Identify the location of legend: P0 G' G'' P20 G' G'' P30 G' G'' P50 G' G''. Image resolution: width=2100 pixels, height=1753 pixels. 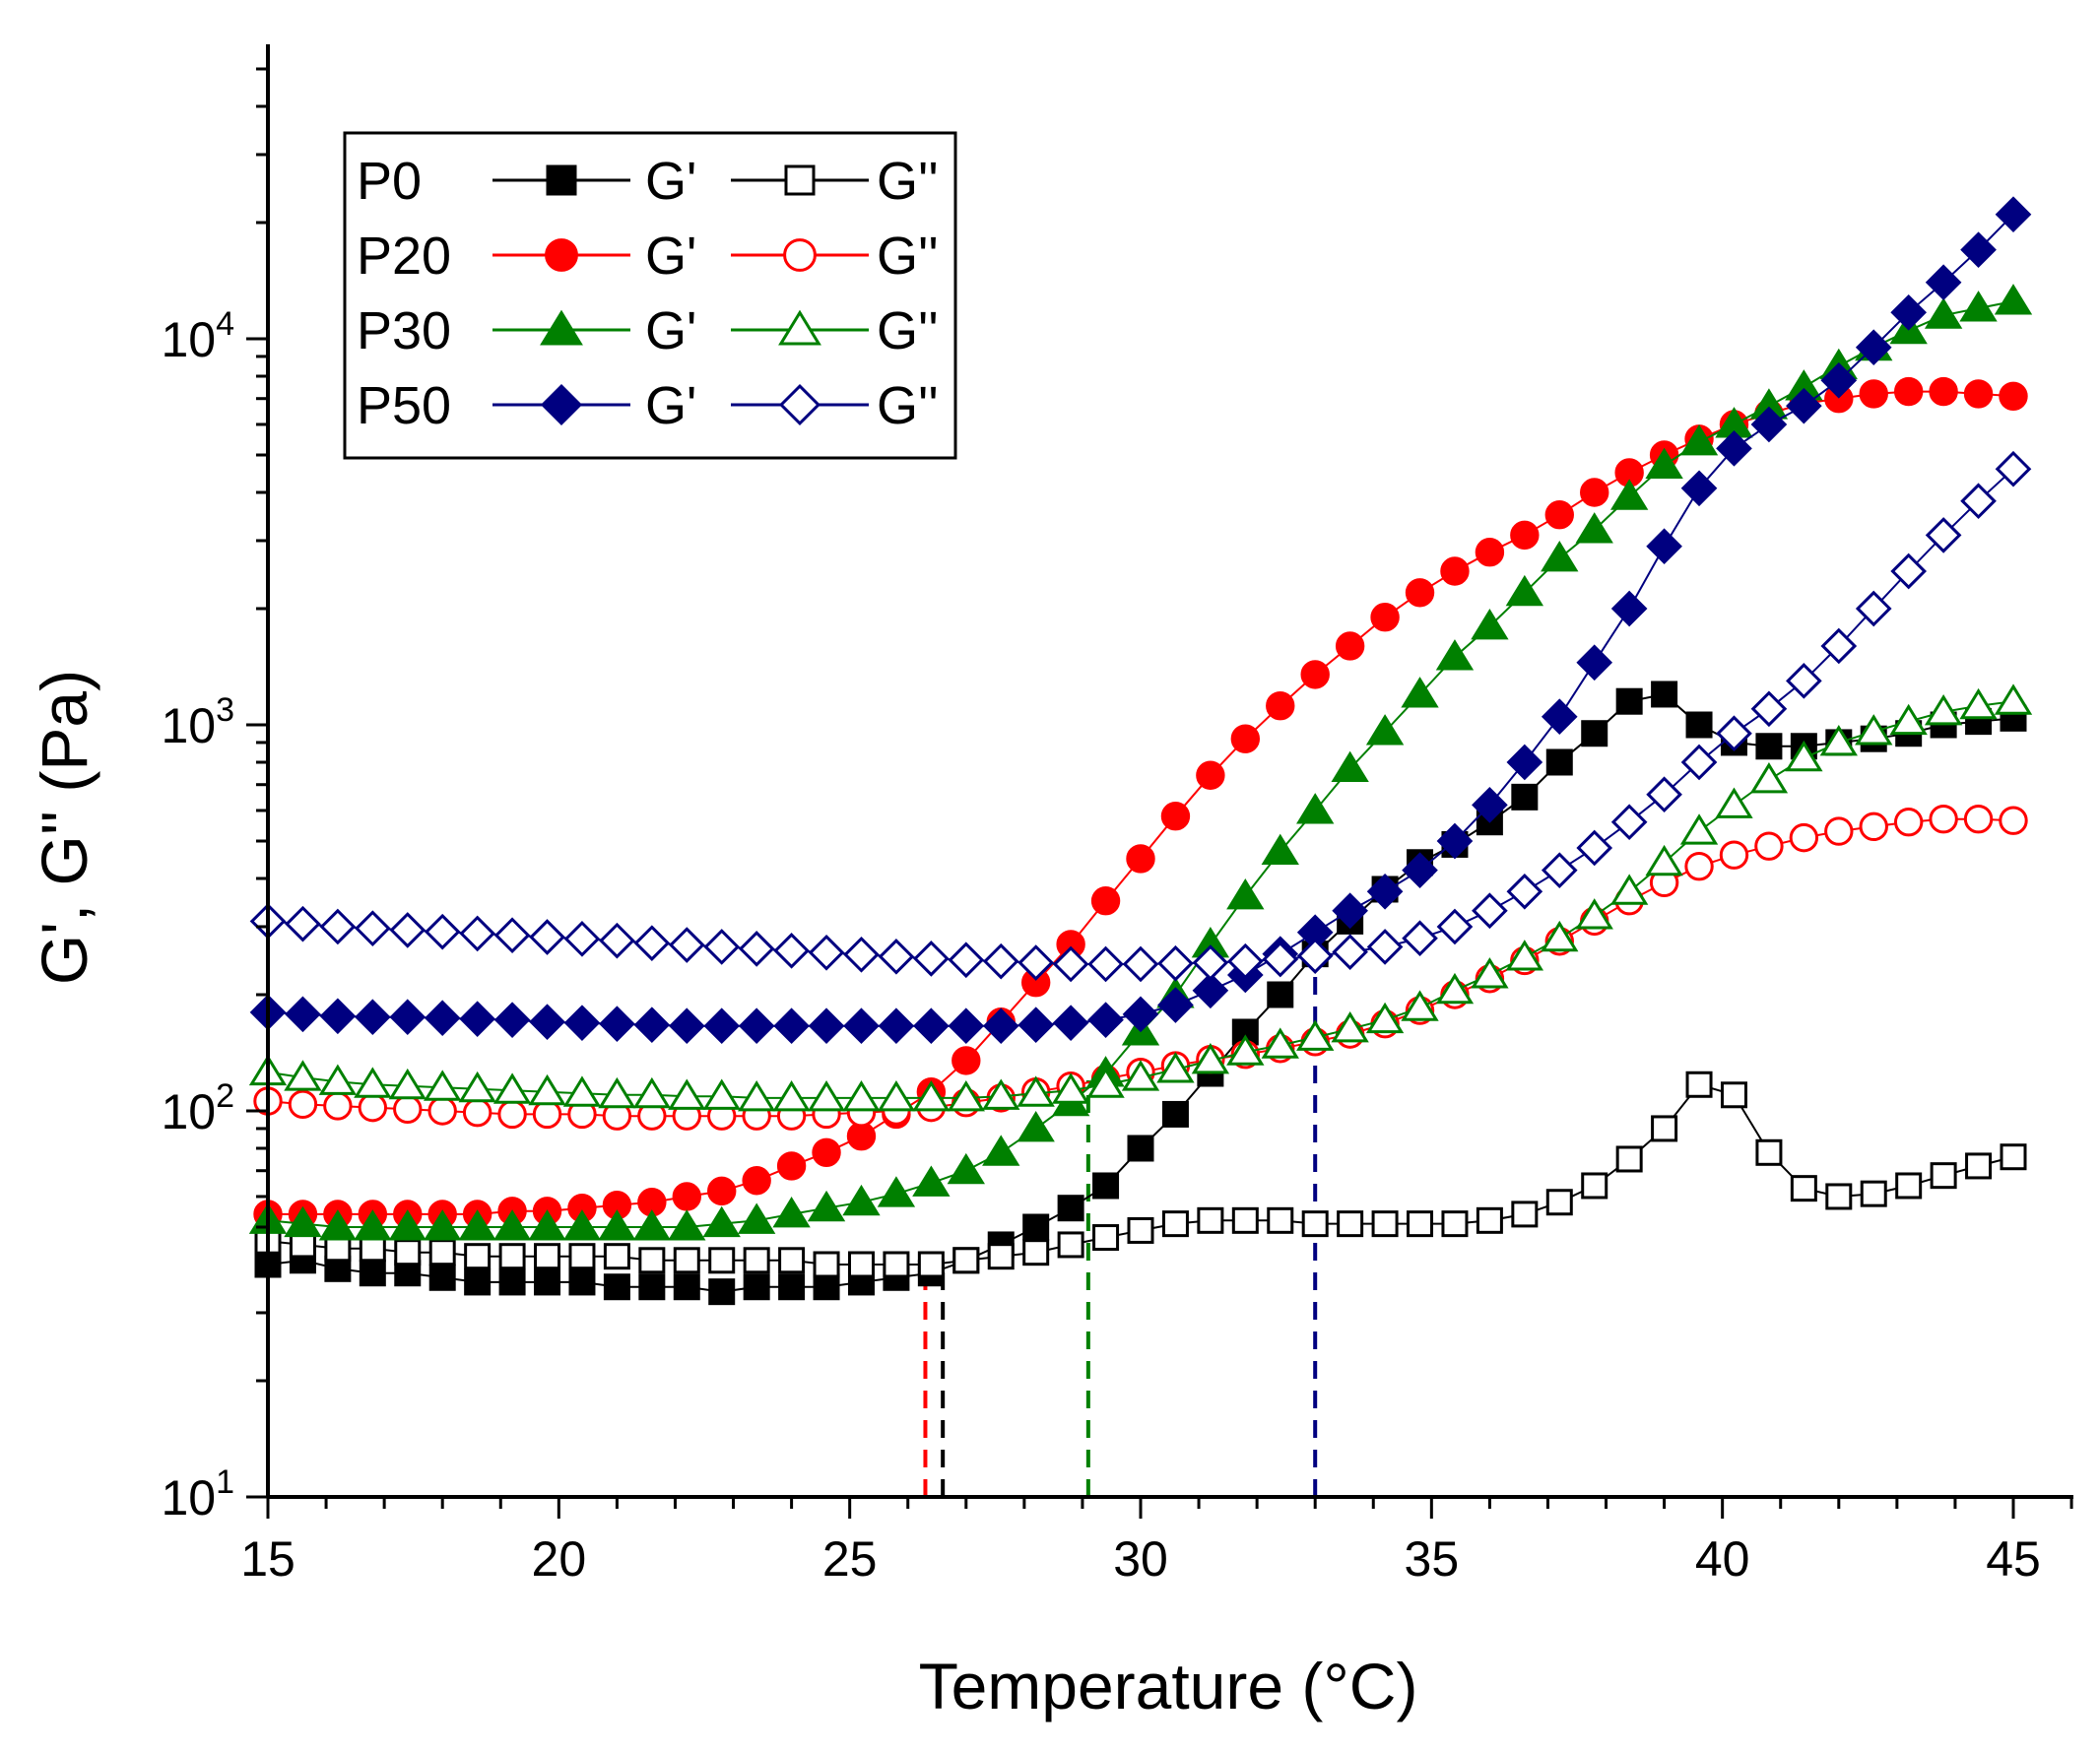
(650, 295).